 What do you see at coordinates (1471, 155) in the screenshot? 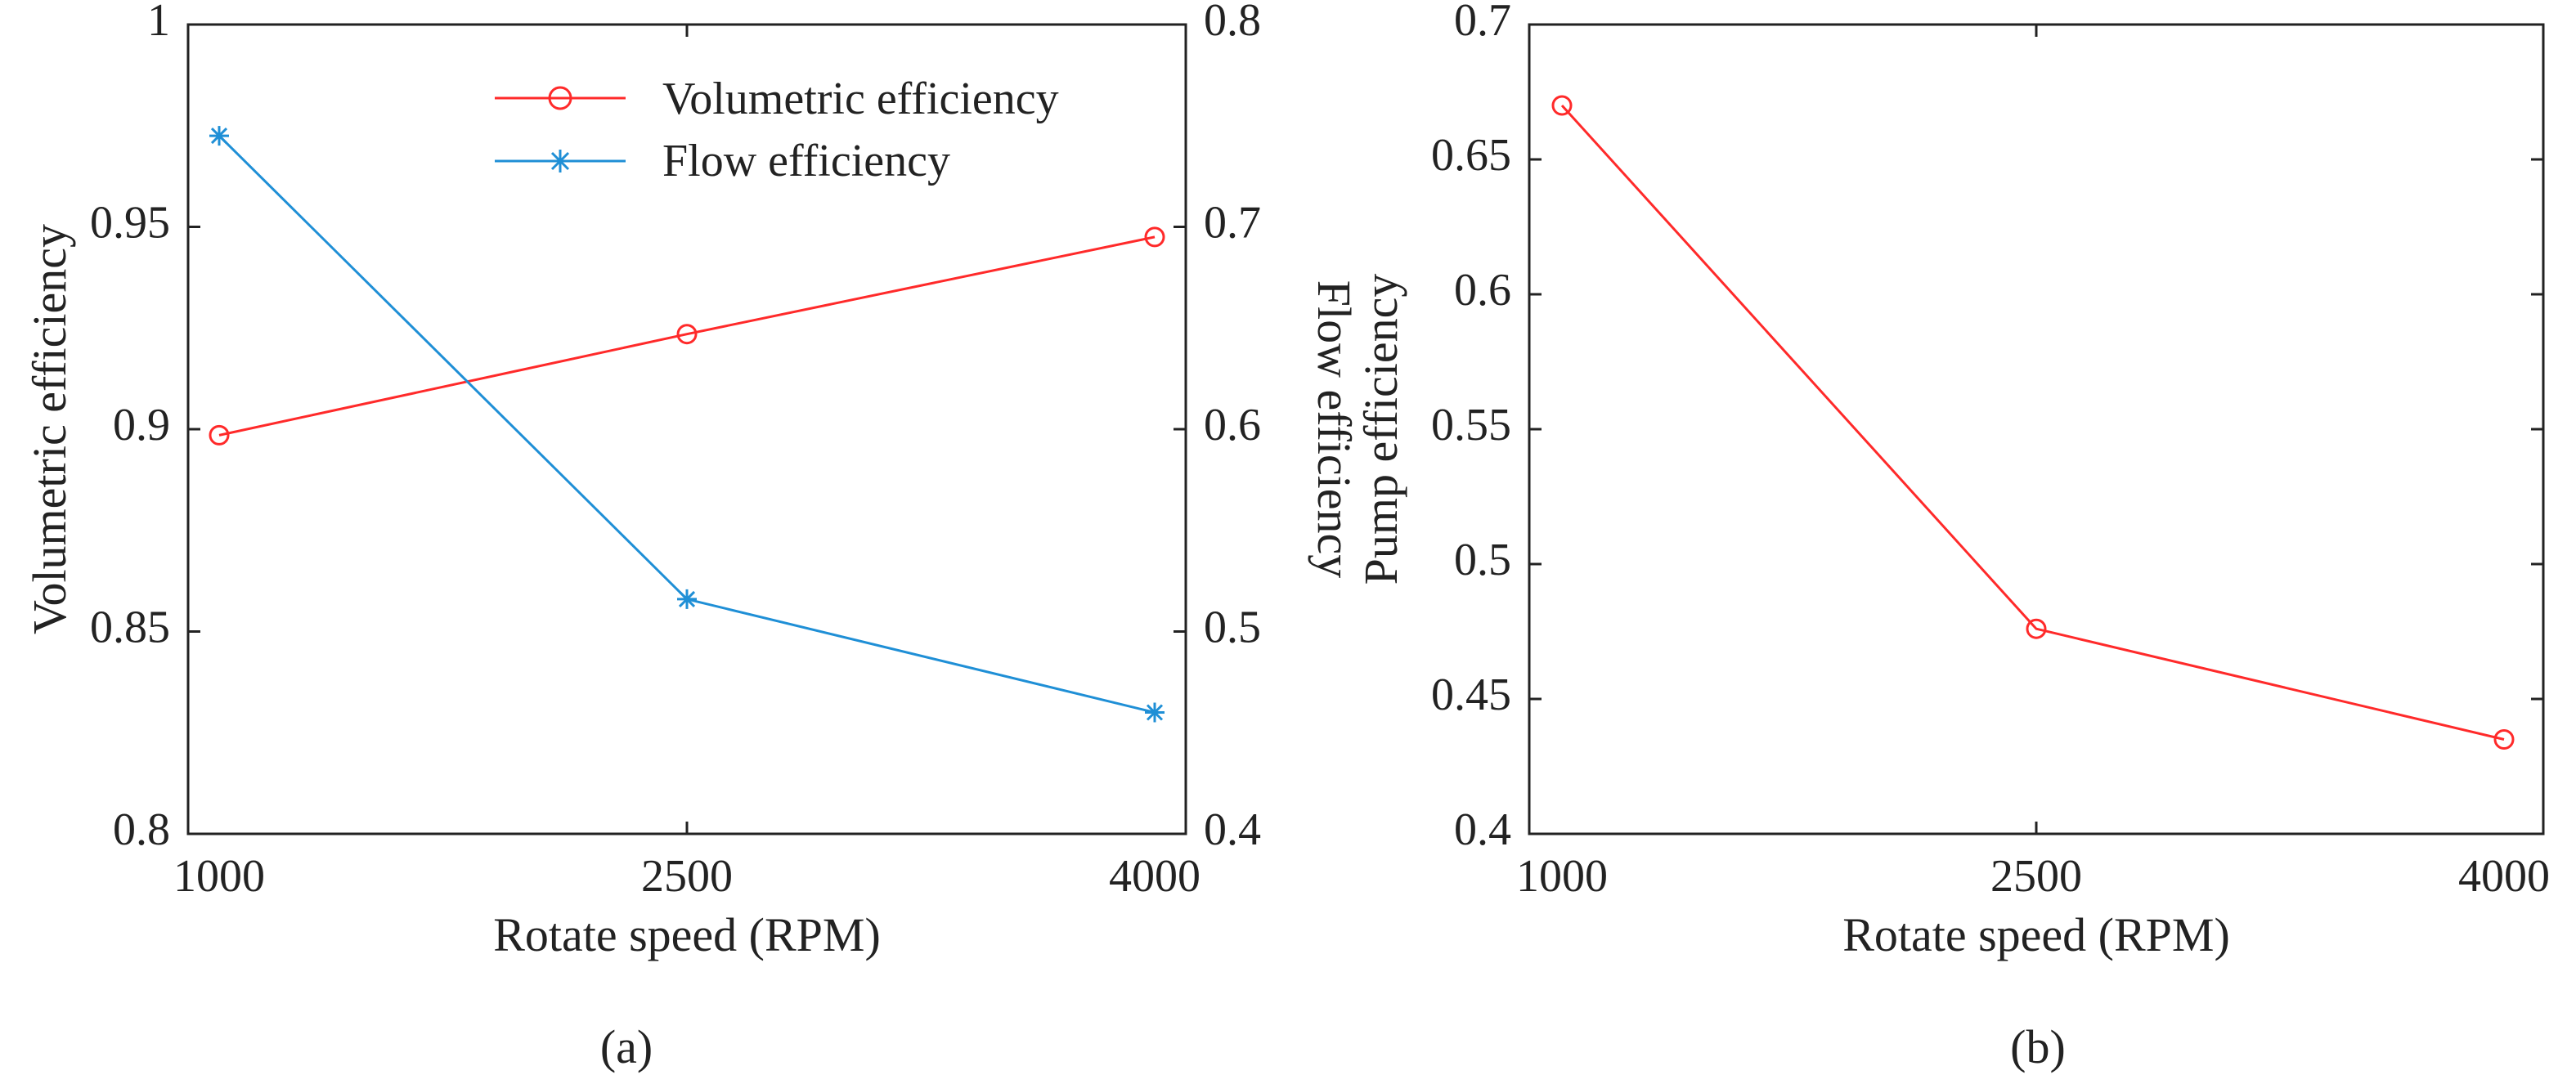
I see `chart-b-ytick: 0.65` at bounding box center [1471, 155].